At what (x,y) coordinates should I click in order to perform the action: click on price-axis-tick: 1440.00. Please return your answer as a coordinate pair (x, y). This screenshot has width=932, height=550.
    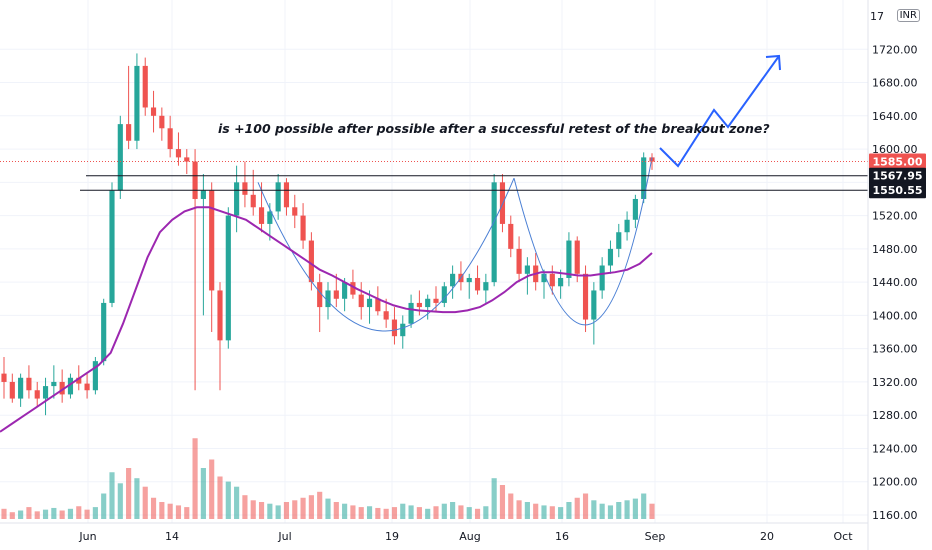
    Looking at the image, I should click on (895, 282).